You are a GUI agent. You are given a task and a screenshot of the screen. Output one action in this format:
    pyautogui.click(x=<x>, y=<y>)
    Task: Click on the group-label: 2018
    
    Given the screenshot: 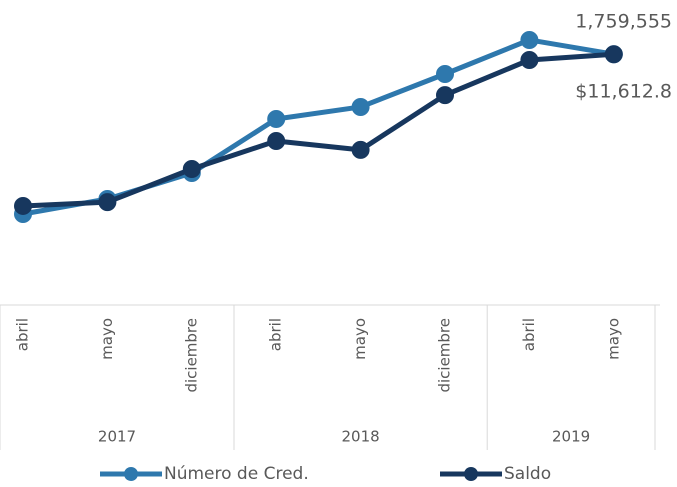 What is the action you would take?
    pyautogui.click(x=361, y=437)
    